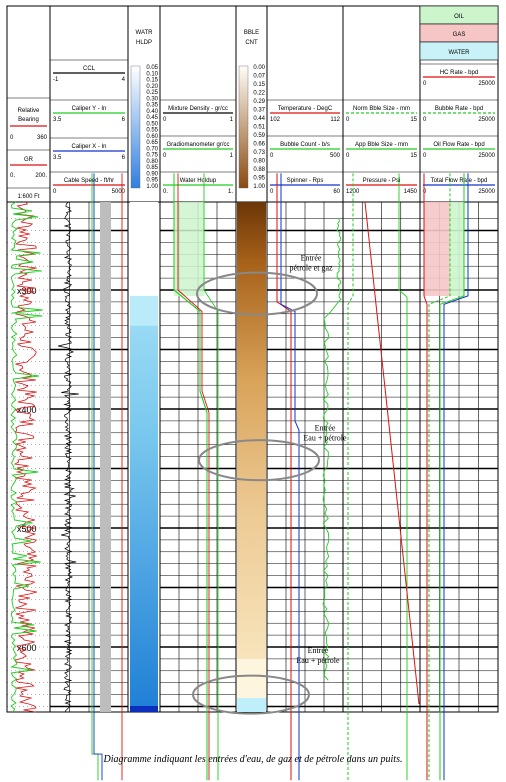  What do you see at coordinates (152, 106) in the screenshot?
I see `colour-scale-tick: 0.35` at bounding box center [152, 106].